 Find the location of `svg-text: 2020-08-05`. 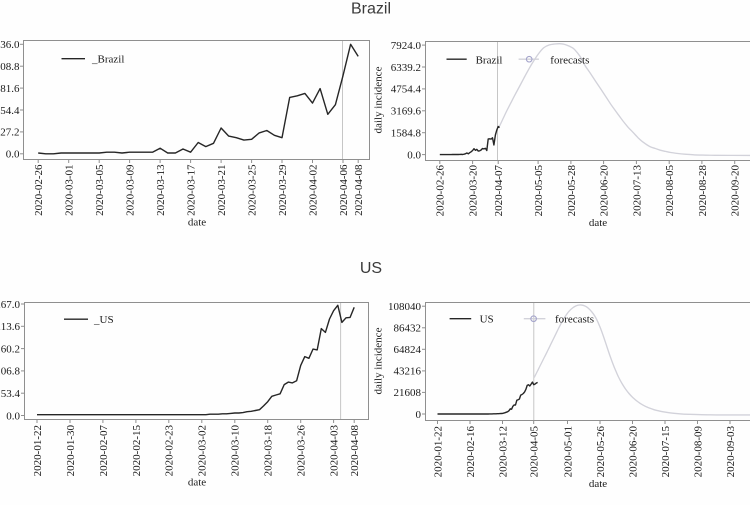

svg-text: 2020-08-05 is located at coordinates (670, 191).